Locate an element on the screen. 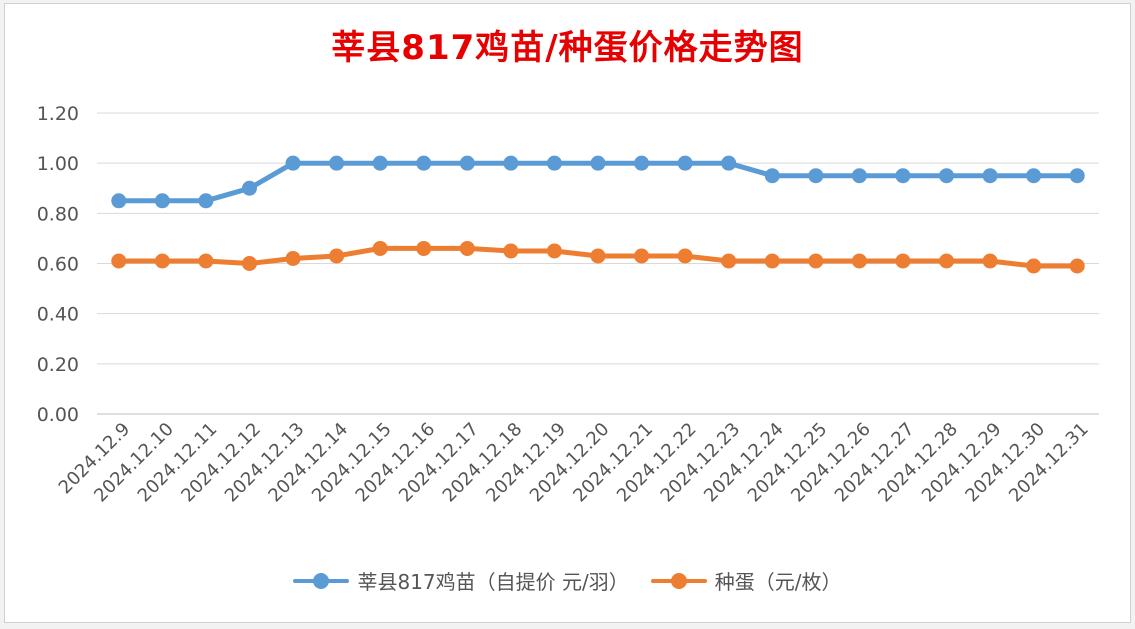 This screenshot has width=1135, height=629. y-tick-label: 1.20 is located at coordinates (58, 114).